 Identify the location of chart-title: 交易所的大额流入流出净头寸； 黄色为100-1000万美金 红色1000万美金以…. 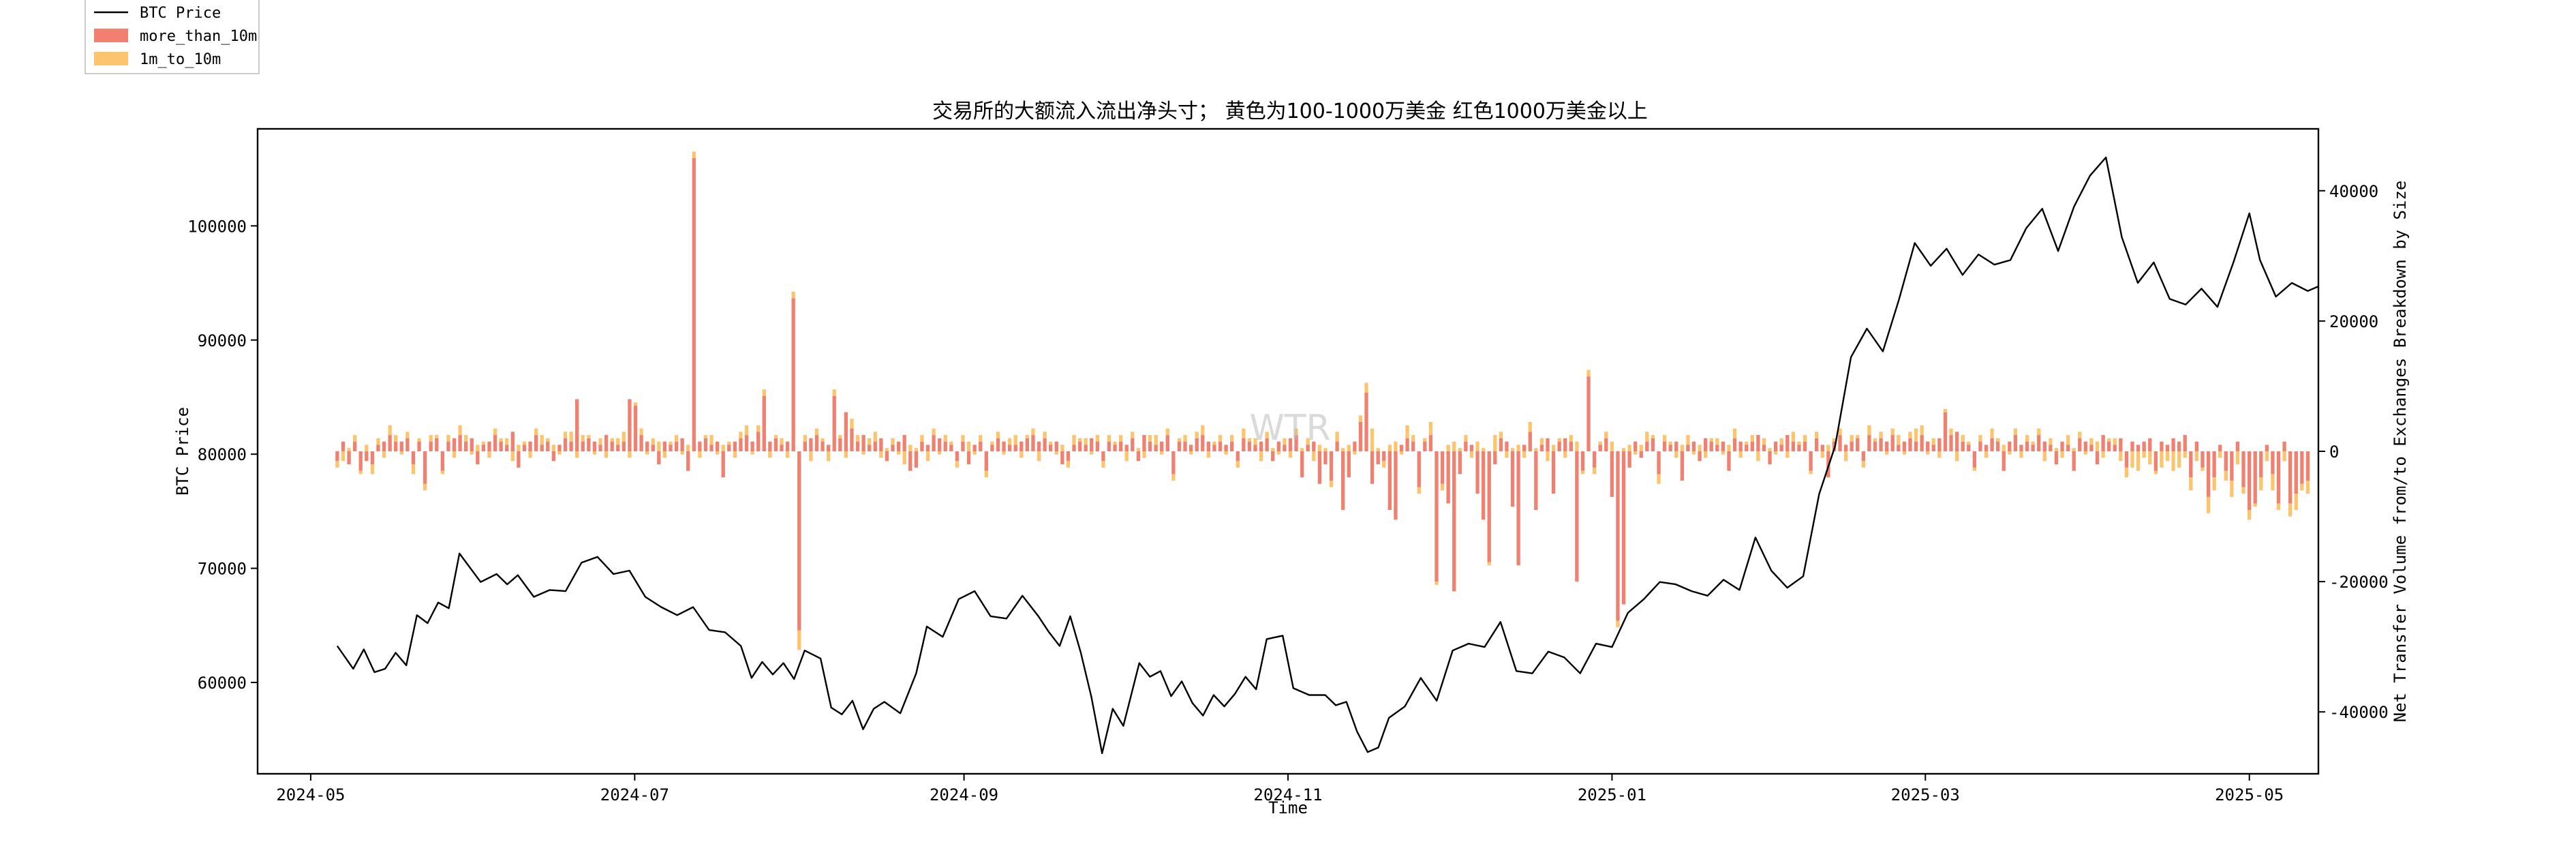
(1290, 112).